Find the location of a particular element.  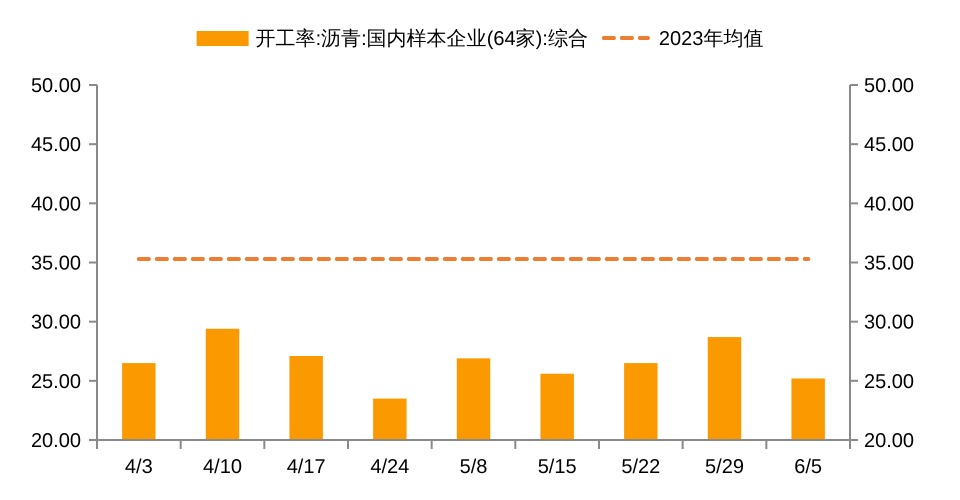

x-tick-label: 4/24 is located at coordinates (390, 467).